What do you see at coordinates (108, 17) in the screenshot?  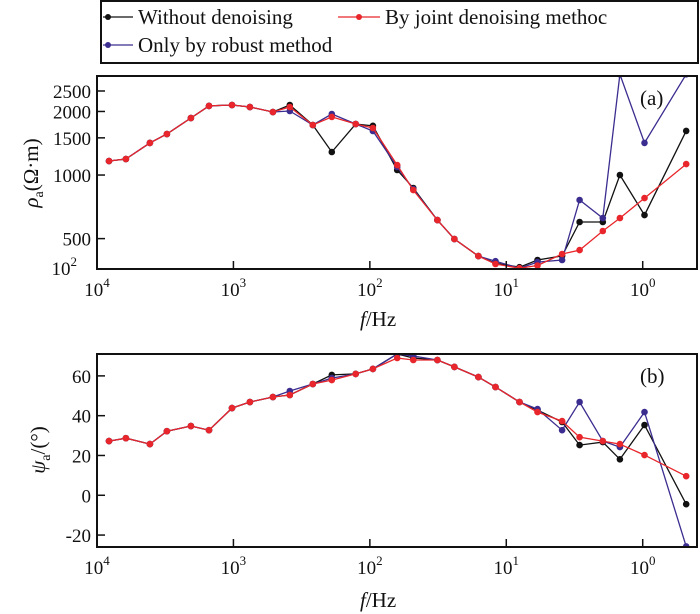 I see `legend-marker-black` at bounding box center [108, 17].